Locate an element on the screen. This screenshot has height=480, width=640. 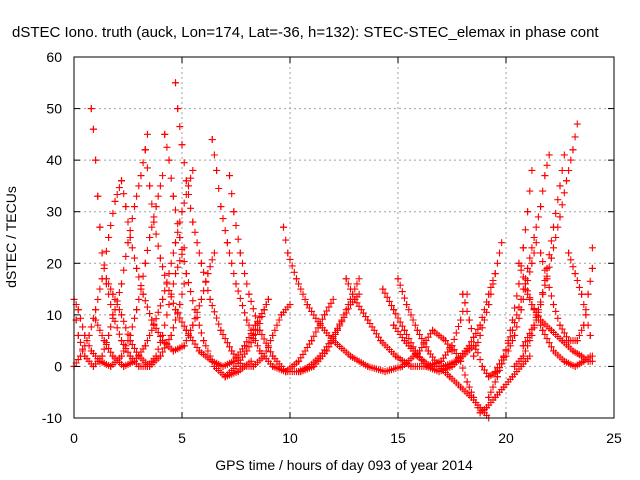
x-tick-label: 10 is located at coordinates (290, 438).